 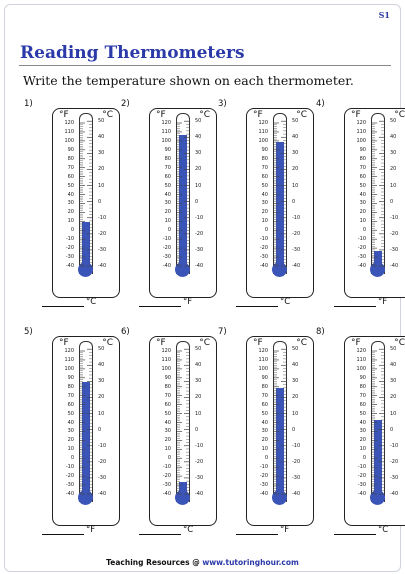 I want to click on thermometer-number: 8), so click(x=320, y=332).